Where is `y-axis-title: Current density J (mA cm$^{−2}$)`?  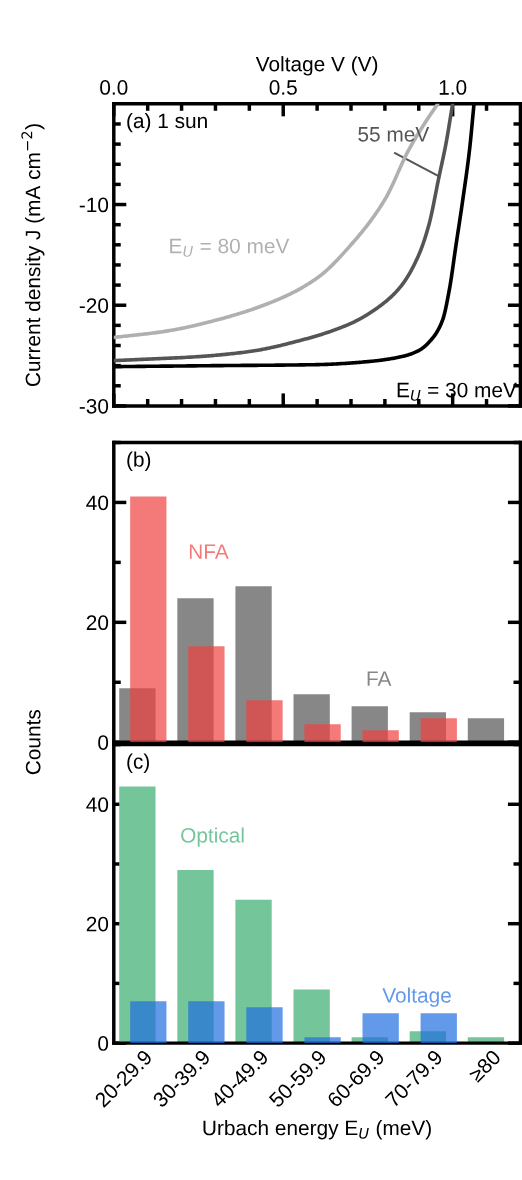 y-axis-title: Current density J (mA cm$^{−2}$) is located at coordinates (33, 255).